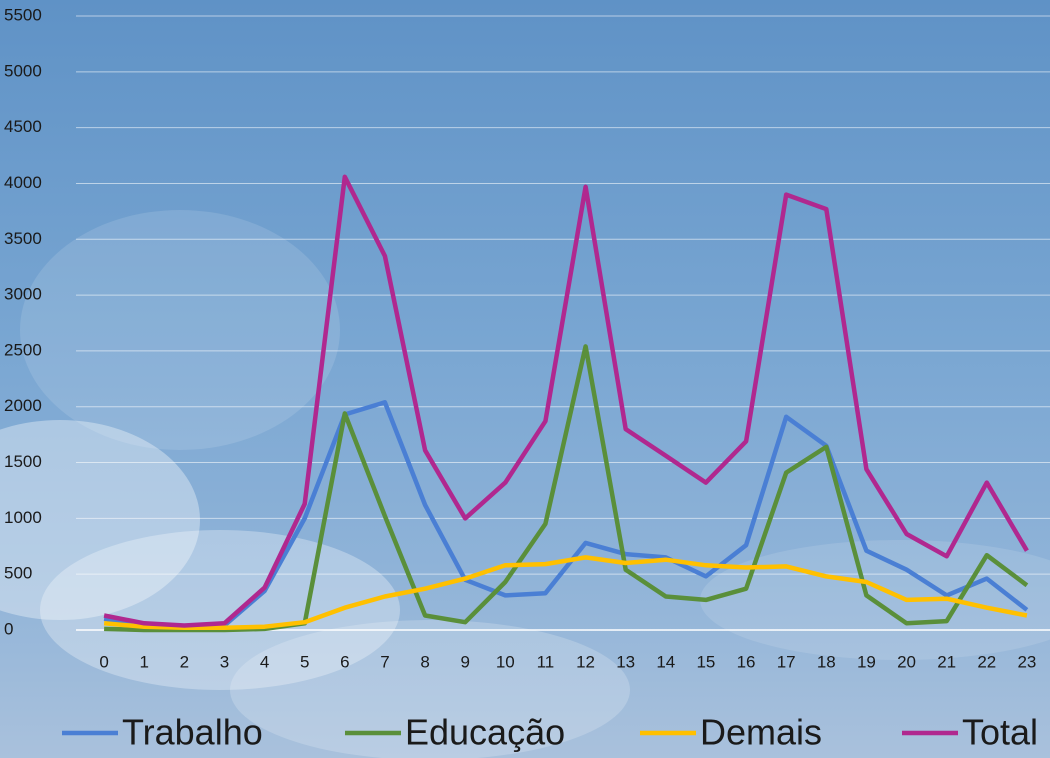  What do you see at coordinates (485, 732) in the screenshot?
I see `legend-label: Educação` at bounding box center [485, 732].